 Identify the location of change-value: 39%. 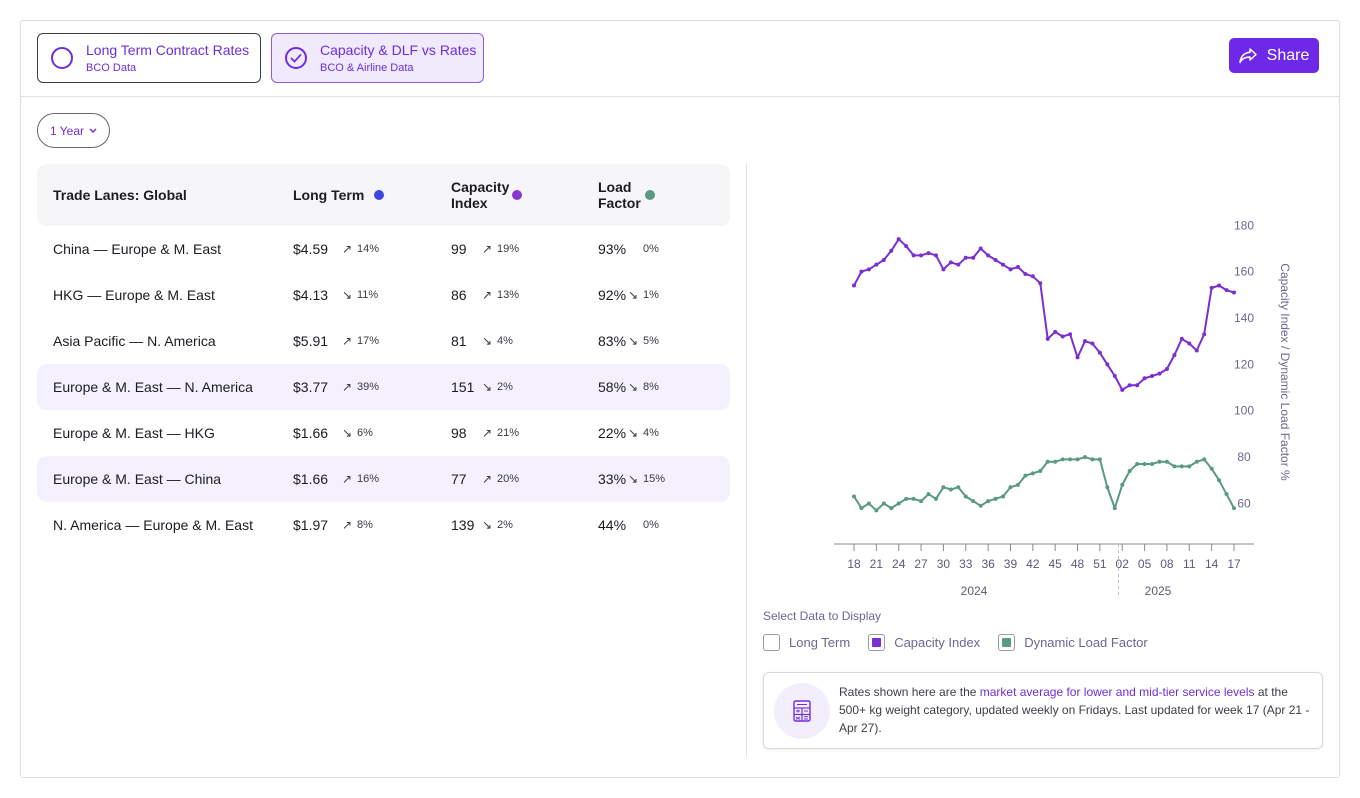
(368, 387).